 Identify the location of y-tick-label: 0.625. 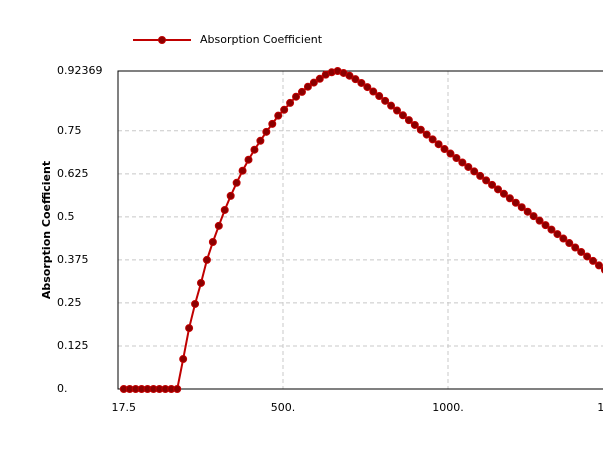
(73, 173).